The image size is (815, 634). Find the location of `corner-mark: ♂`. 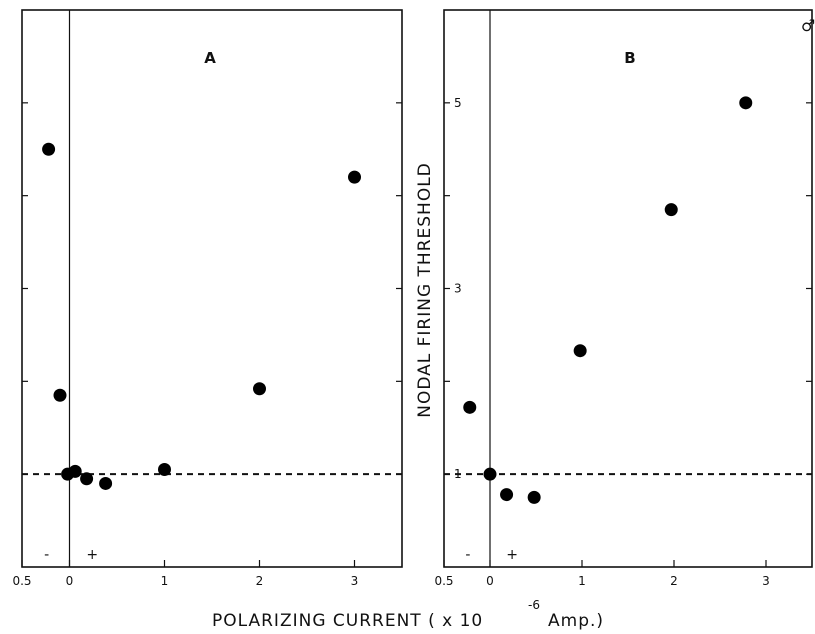

corner-mark: ♂ is located at coordinates (808, 25).